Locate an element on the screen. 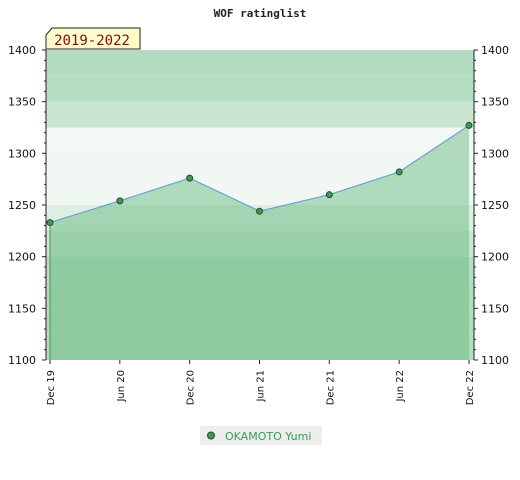 The width and height of the screenshot is (520, 480). legend-marker is located at coordinates (211, 435).